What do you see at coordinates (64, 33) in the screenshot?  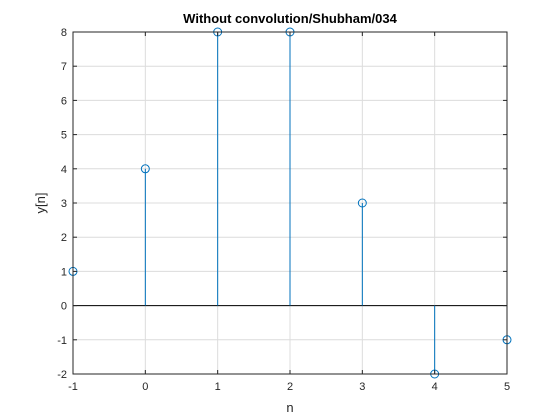 I see `y-tick-label: 8` at bounding box center [64, 33].